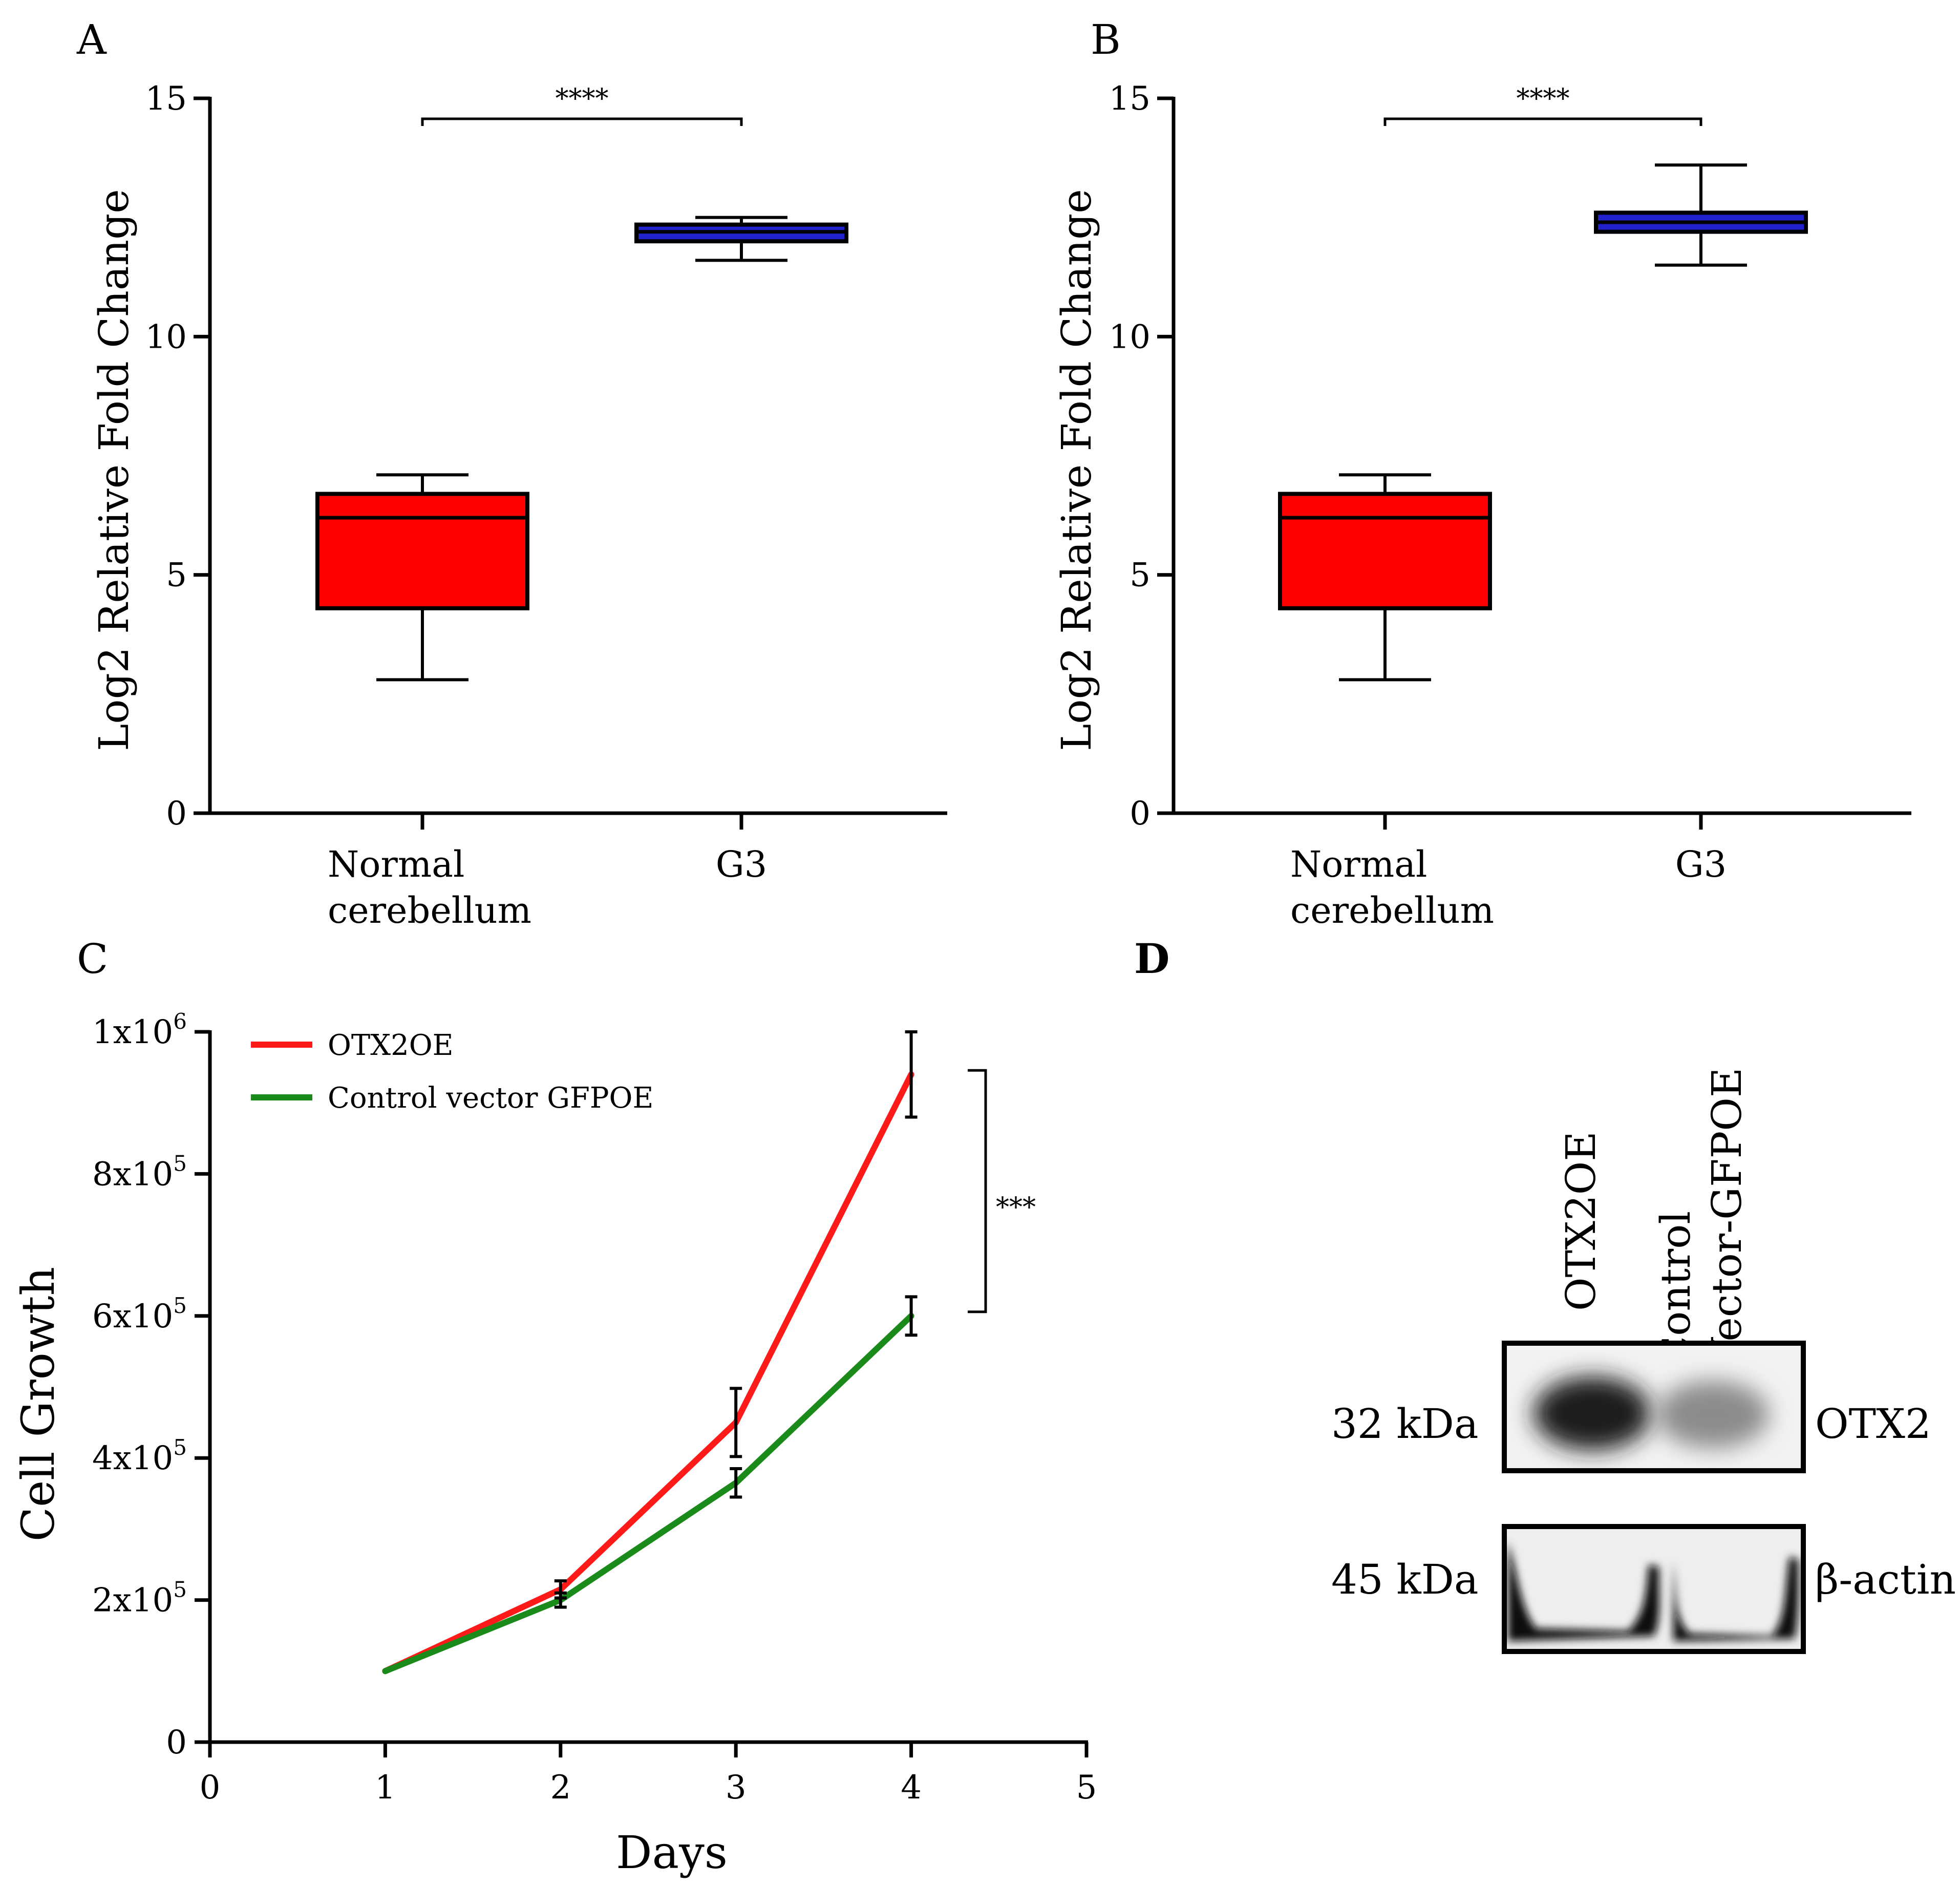 This screenshot has width=1960, height=1886. I want to click on panel-c-label: C, so click(92, 959).